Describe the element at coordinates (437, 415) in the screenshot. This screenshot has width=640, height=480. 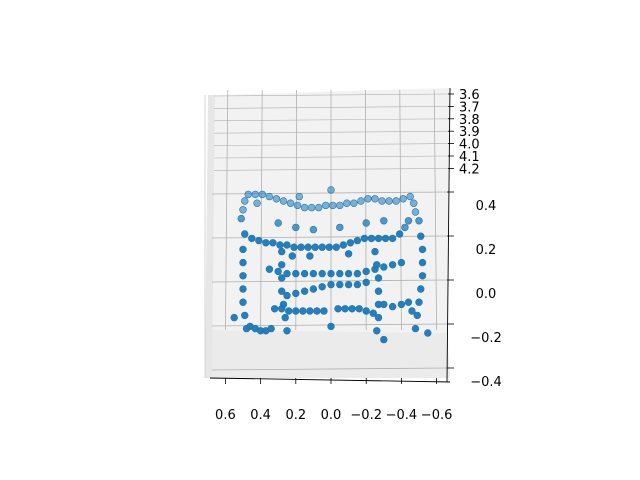
I see `x-tick-label: −0.6` at that location.